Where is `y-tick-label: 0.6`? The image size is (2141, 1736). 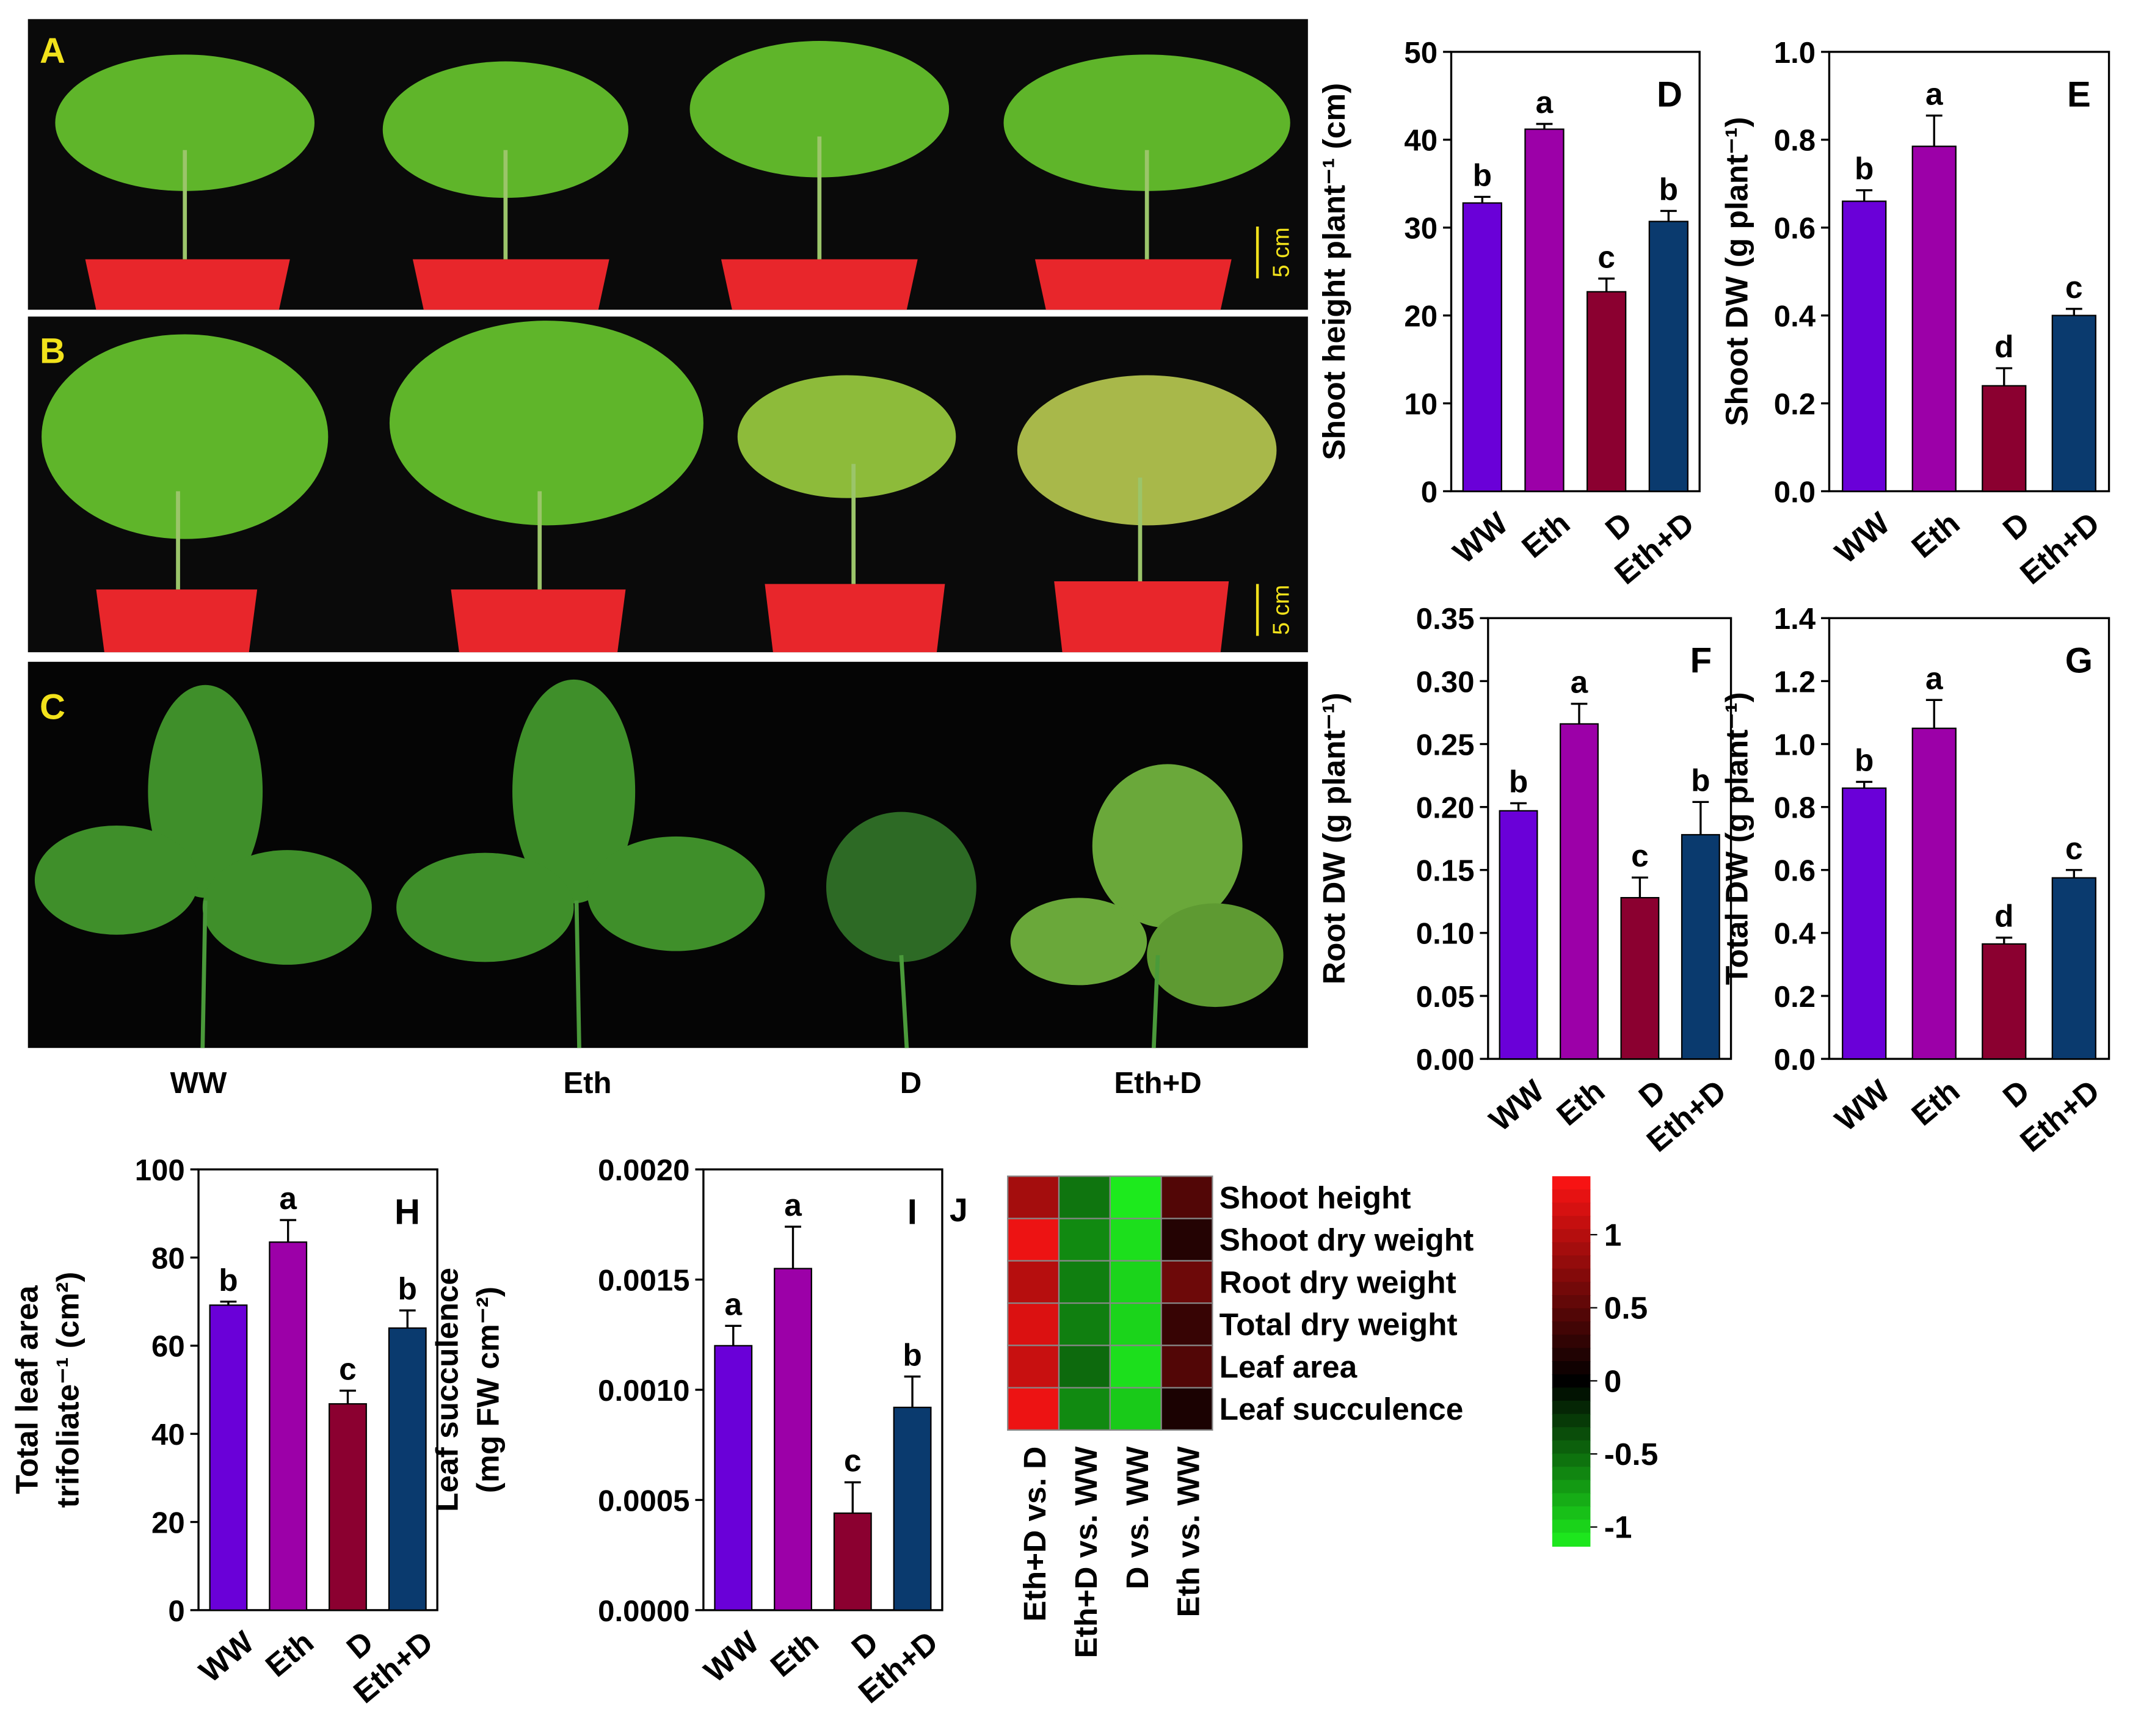 y-tick-label: 0.6 is located at coordinates (1795, 871).